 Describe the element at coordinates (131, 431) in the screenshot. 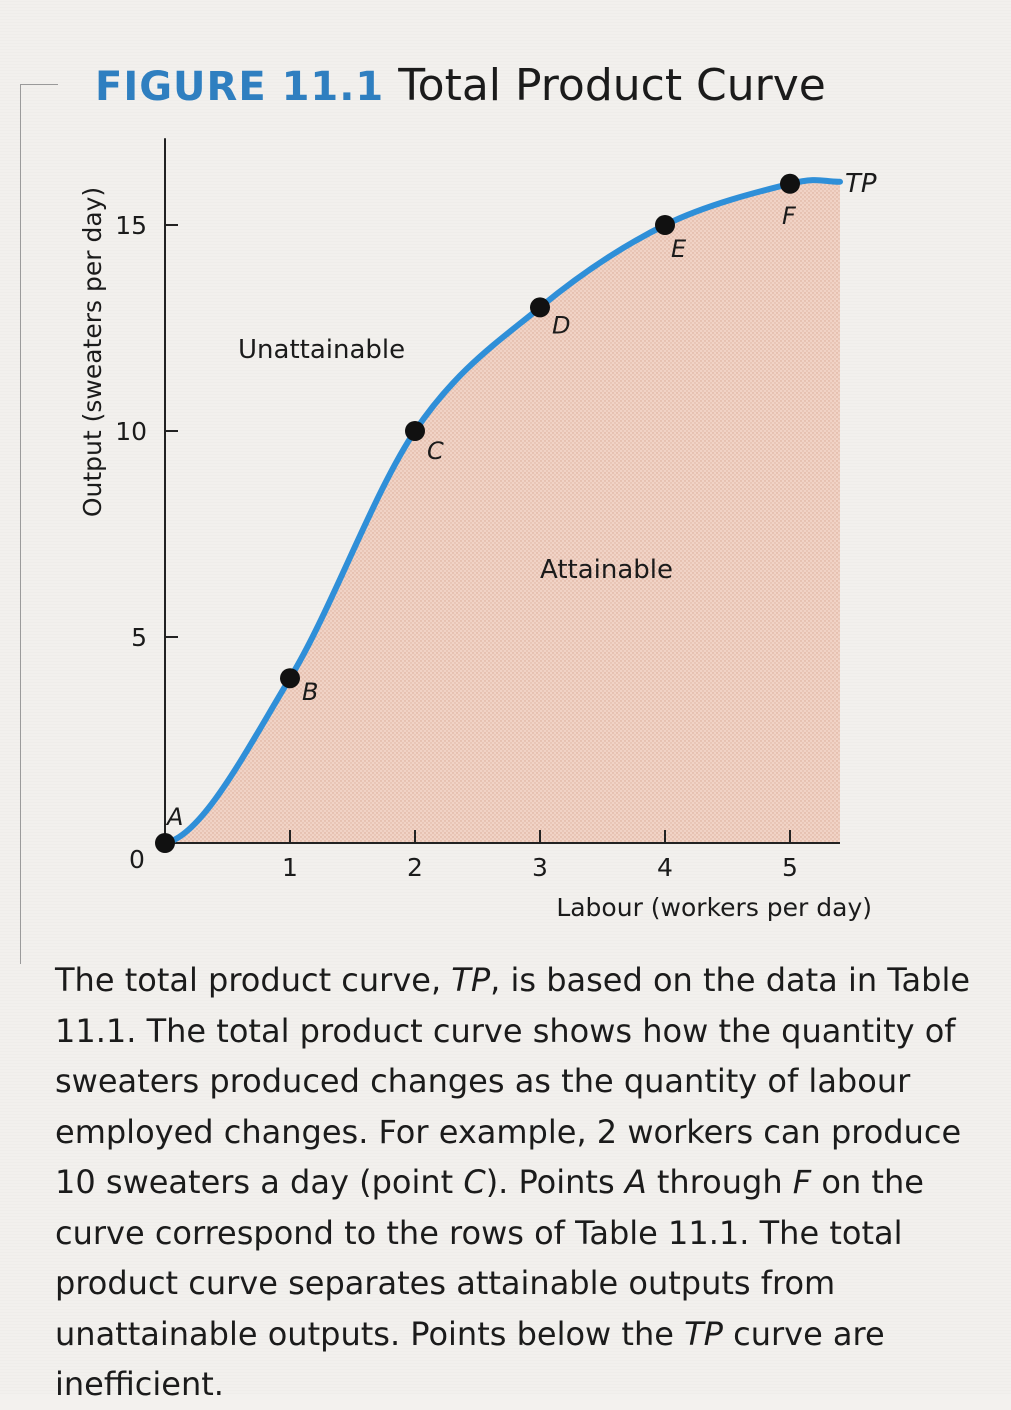

I see `y-tick-label: 10` at that location.